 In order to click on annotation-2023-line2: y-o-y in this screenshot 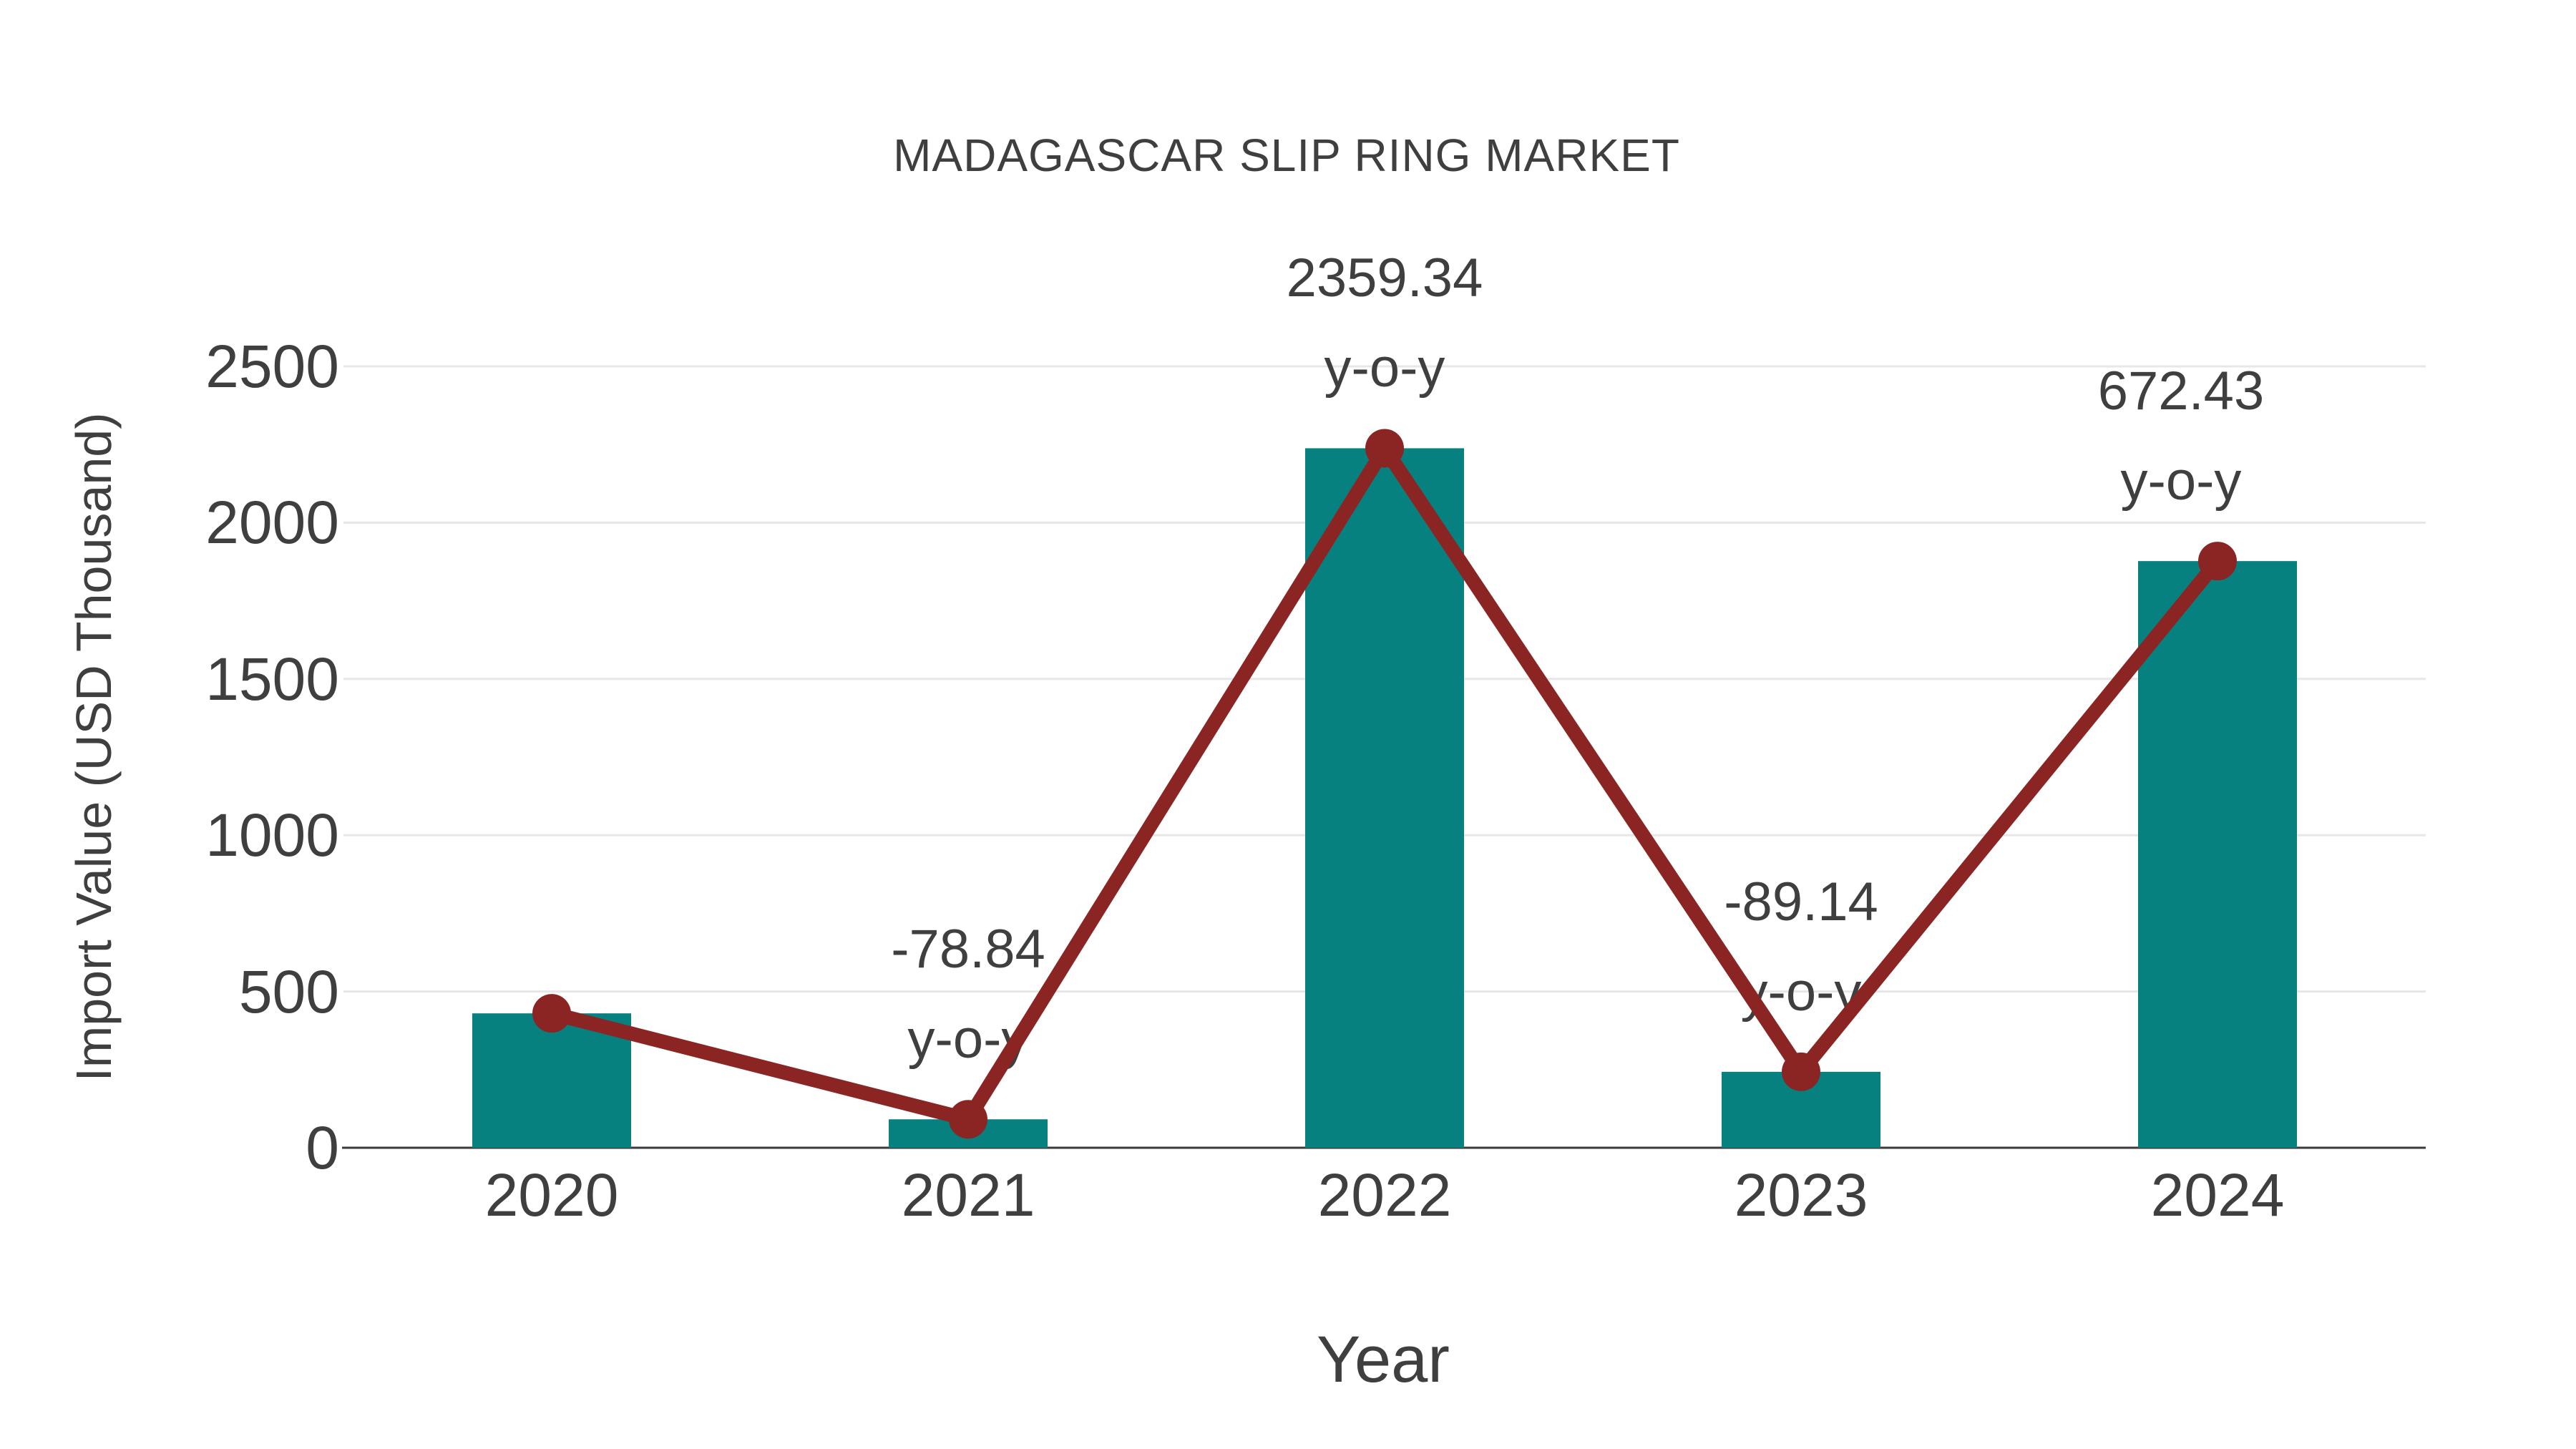, I will do `click(1801, 992)`.